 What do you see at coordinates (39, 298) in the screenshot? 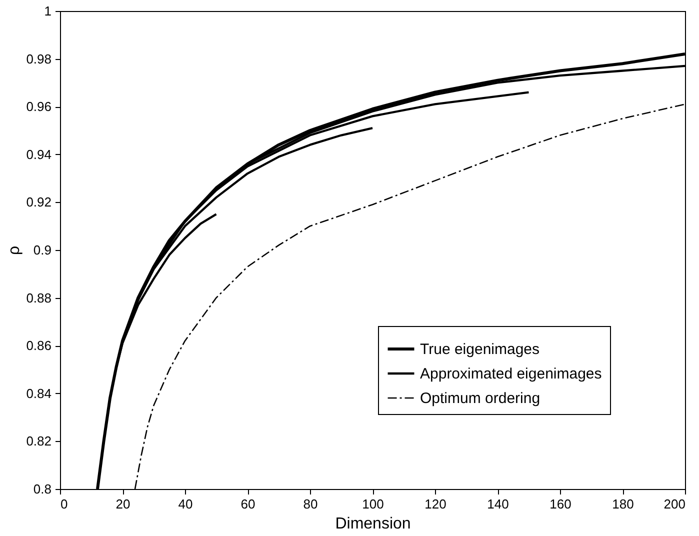
I see `y-tick-label: 0.88` at bounding box center [39, 298].